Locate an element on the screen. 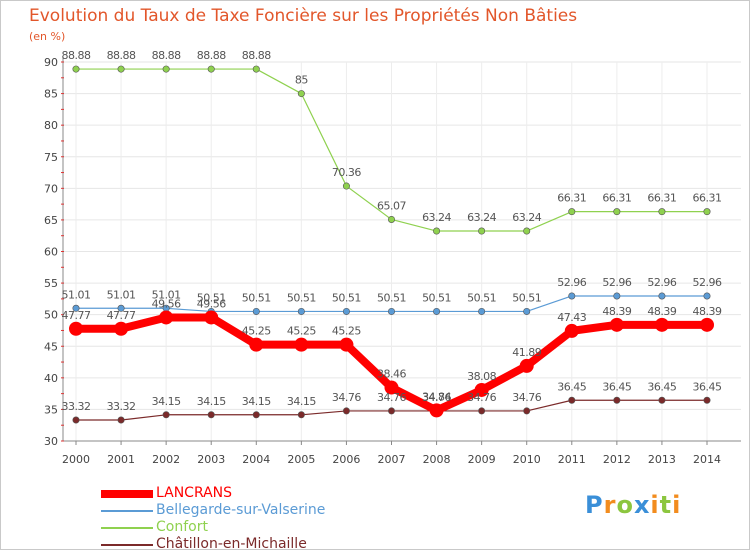 Image resolution: width=750 pixels, height=553 pixels. logo-letter: x is located at coordinates (642, 505).